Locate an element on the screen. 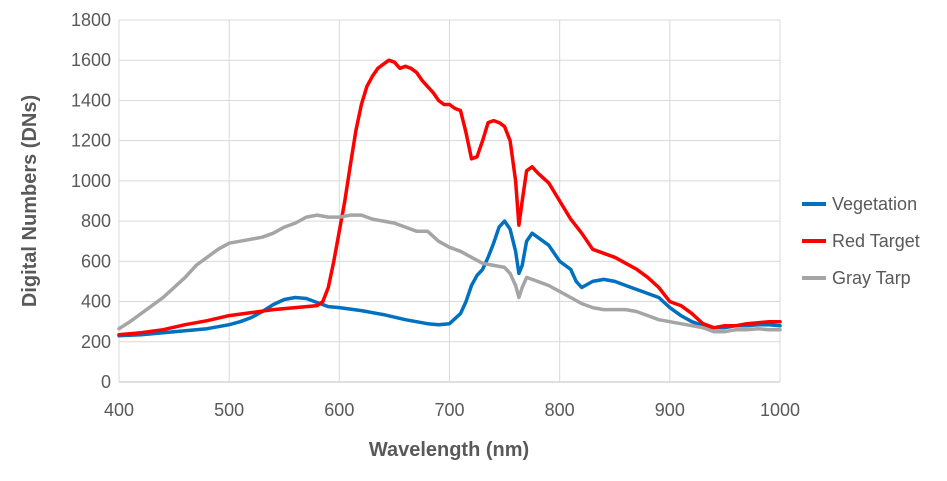 The image size is (947, 481). legend: Vegetation Red Target Gray Tarp is located at coordinates (861, 241).